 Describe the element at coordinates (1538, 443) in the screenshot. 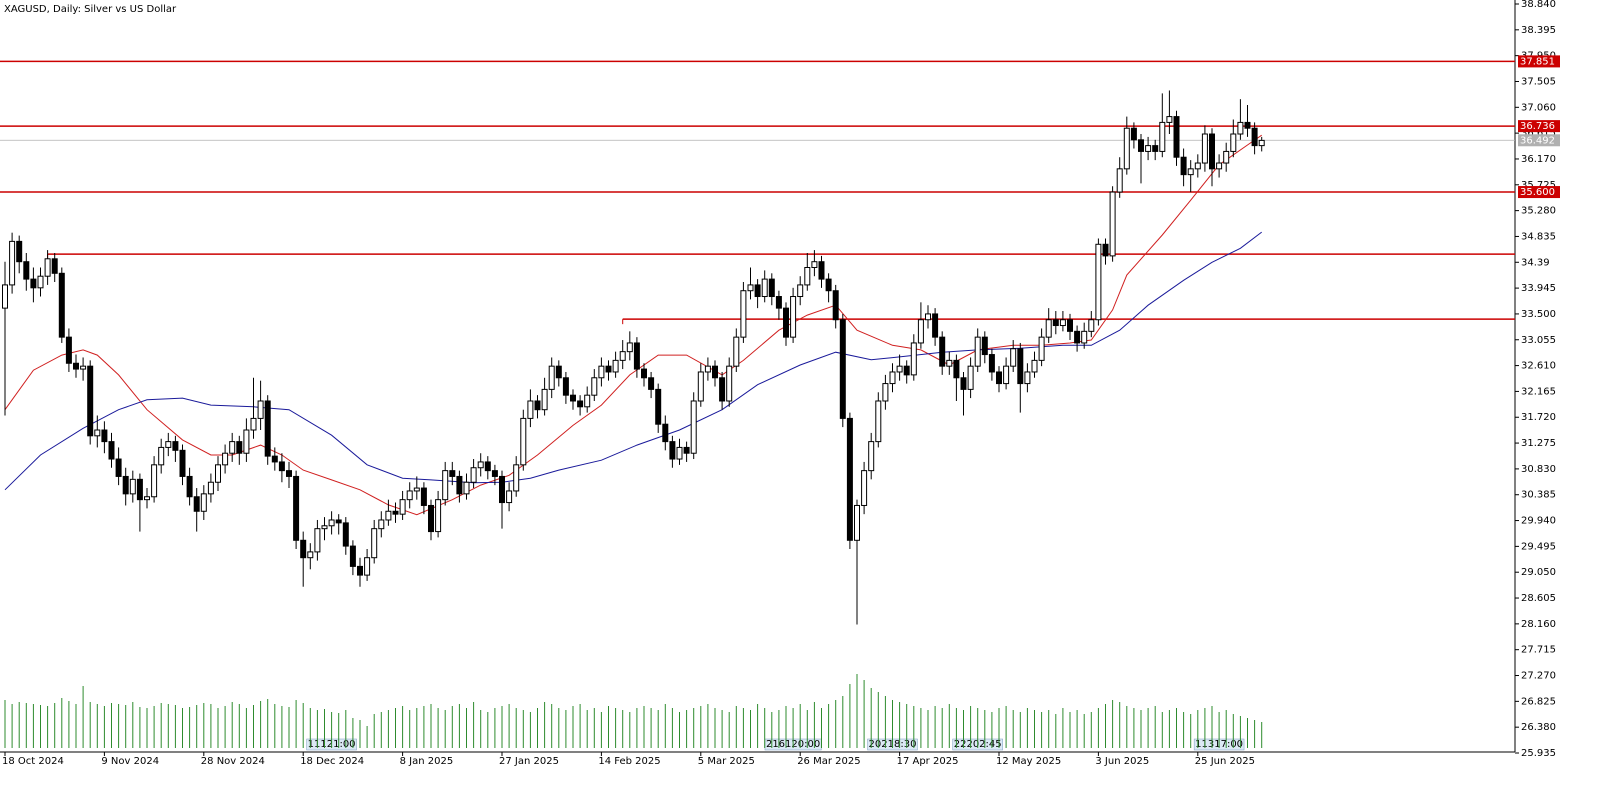

I see `y-tick-label: 31.275` at that location.